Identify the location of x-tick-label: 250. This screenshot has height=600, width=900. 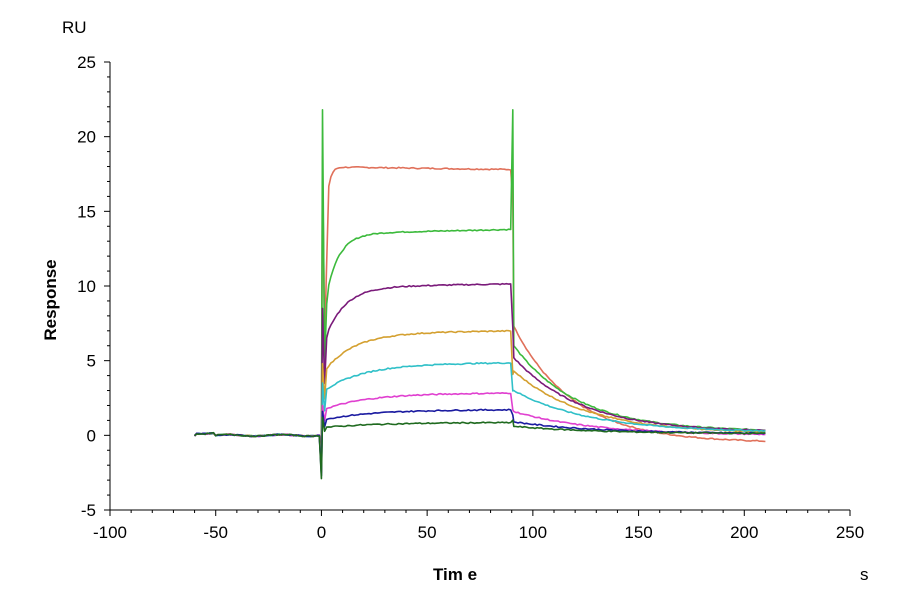
(850, 532).